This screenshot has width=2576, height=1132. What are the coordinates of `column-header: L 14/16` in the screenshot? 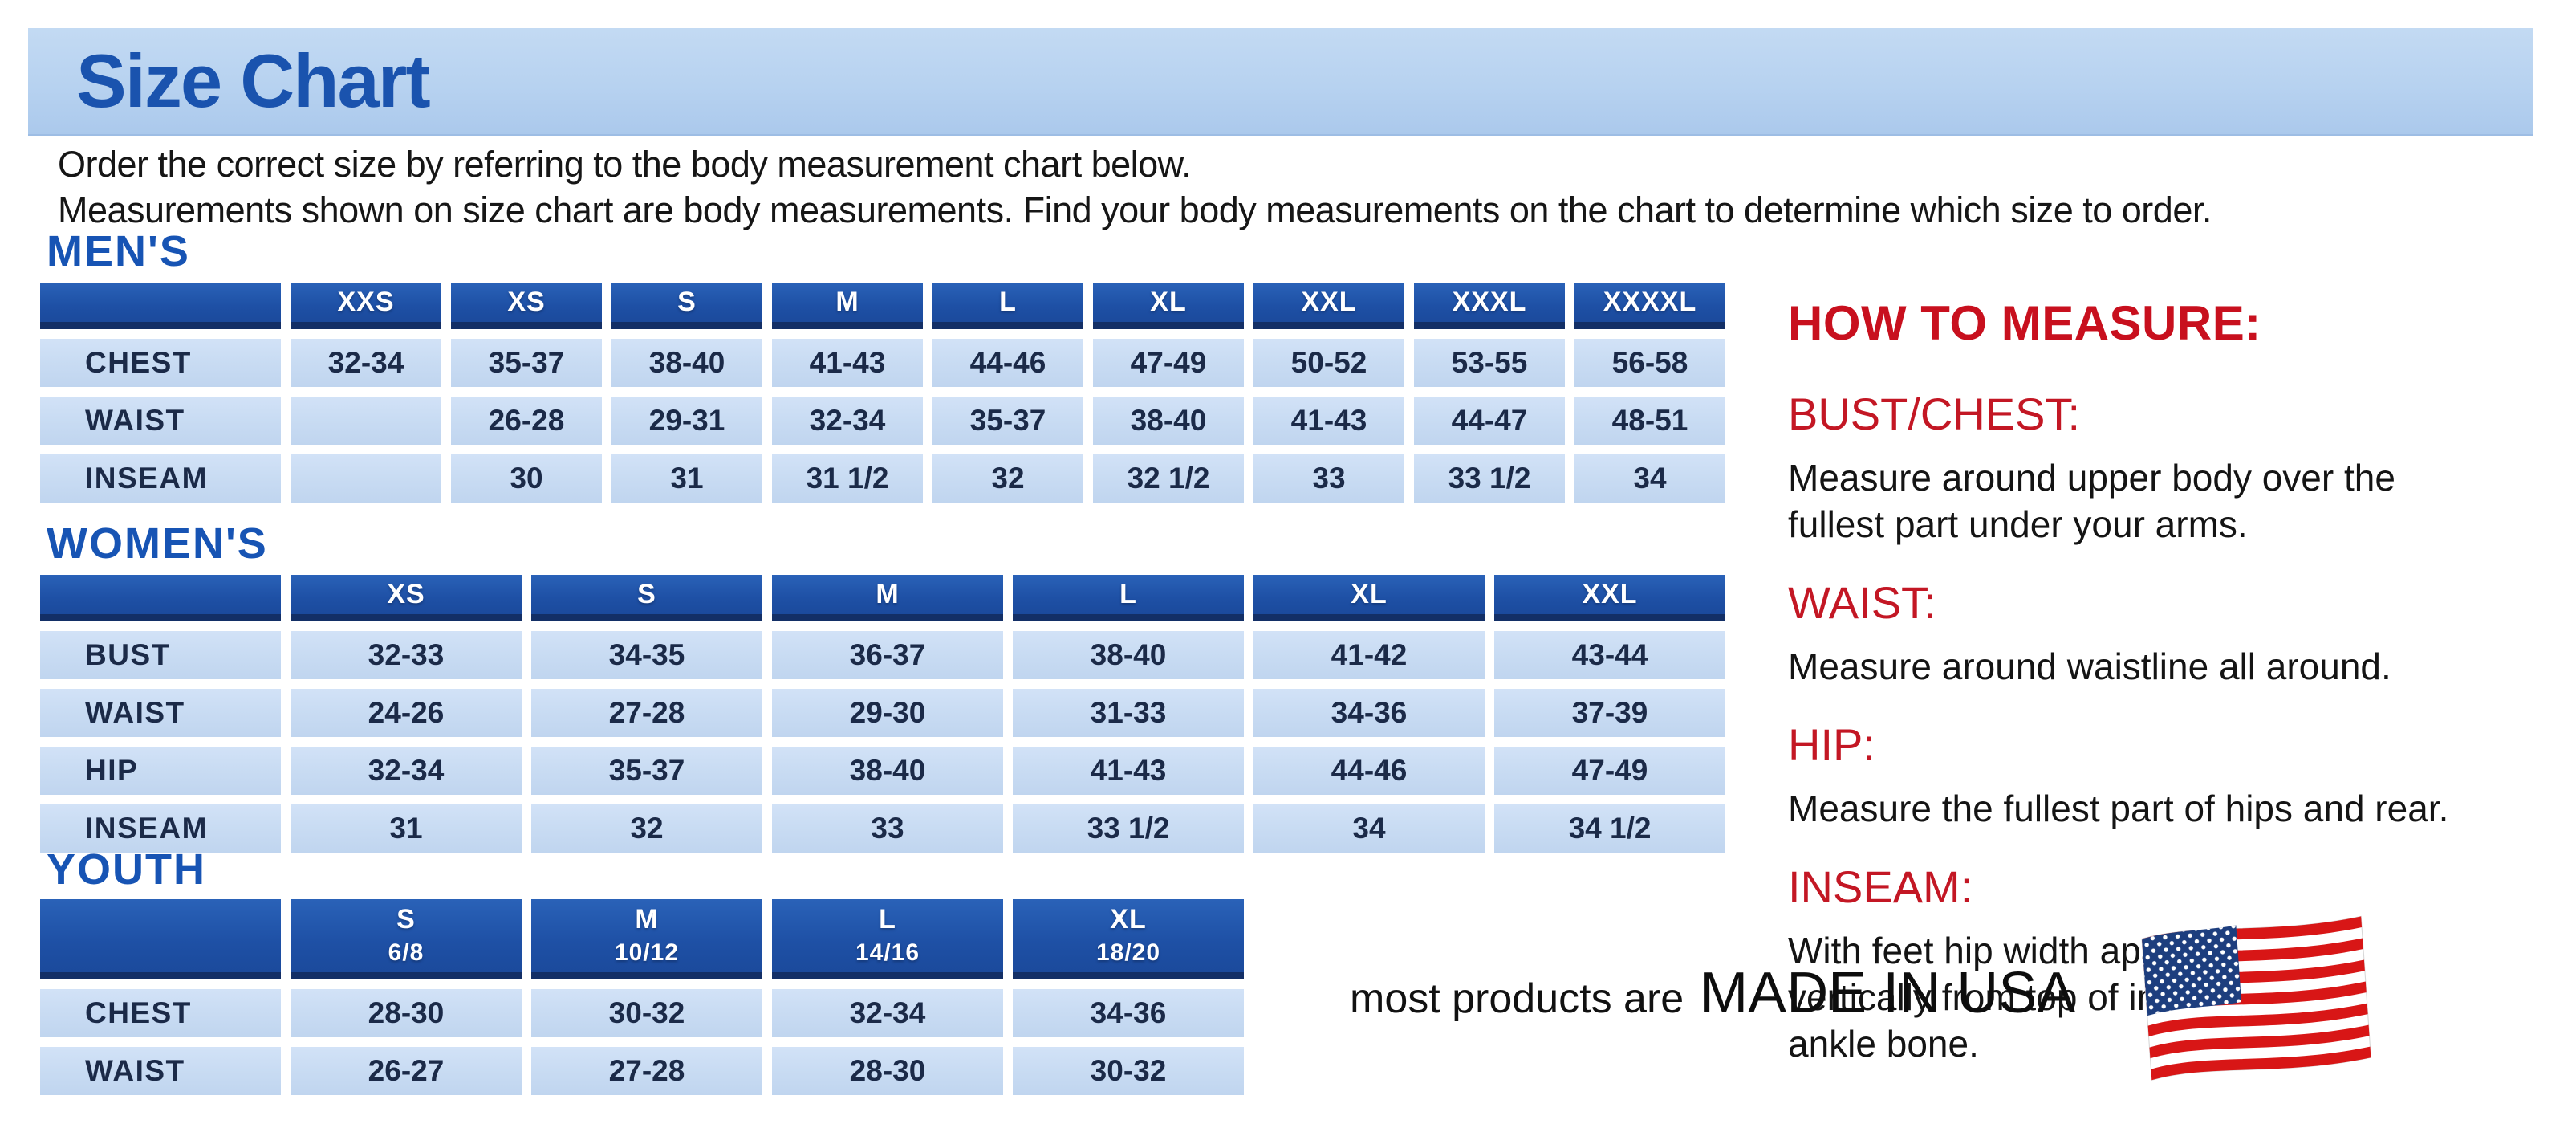 It's located at (887, 939).